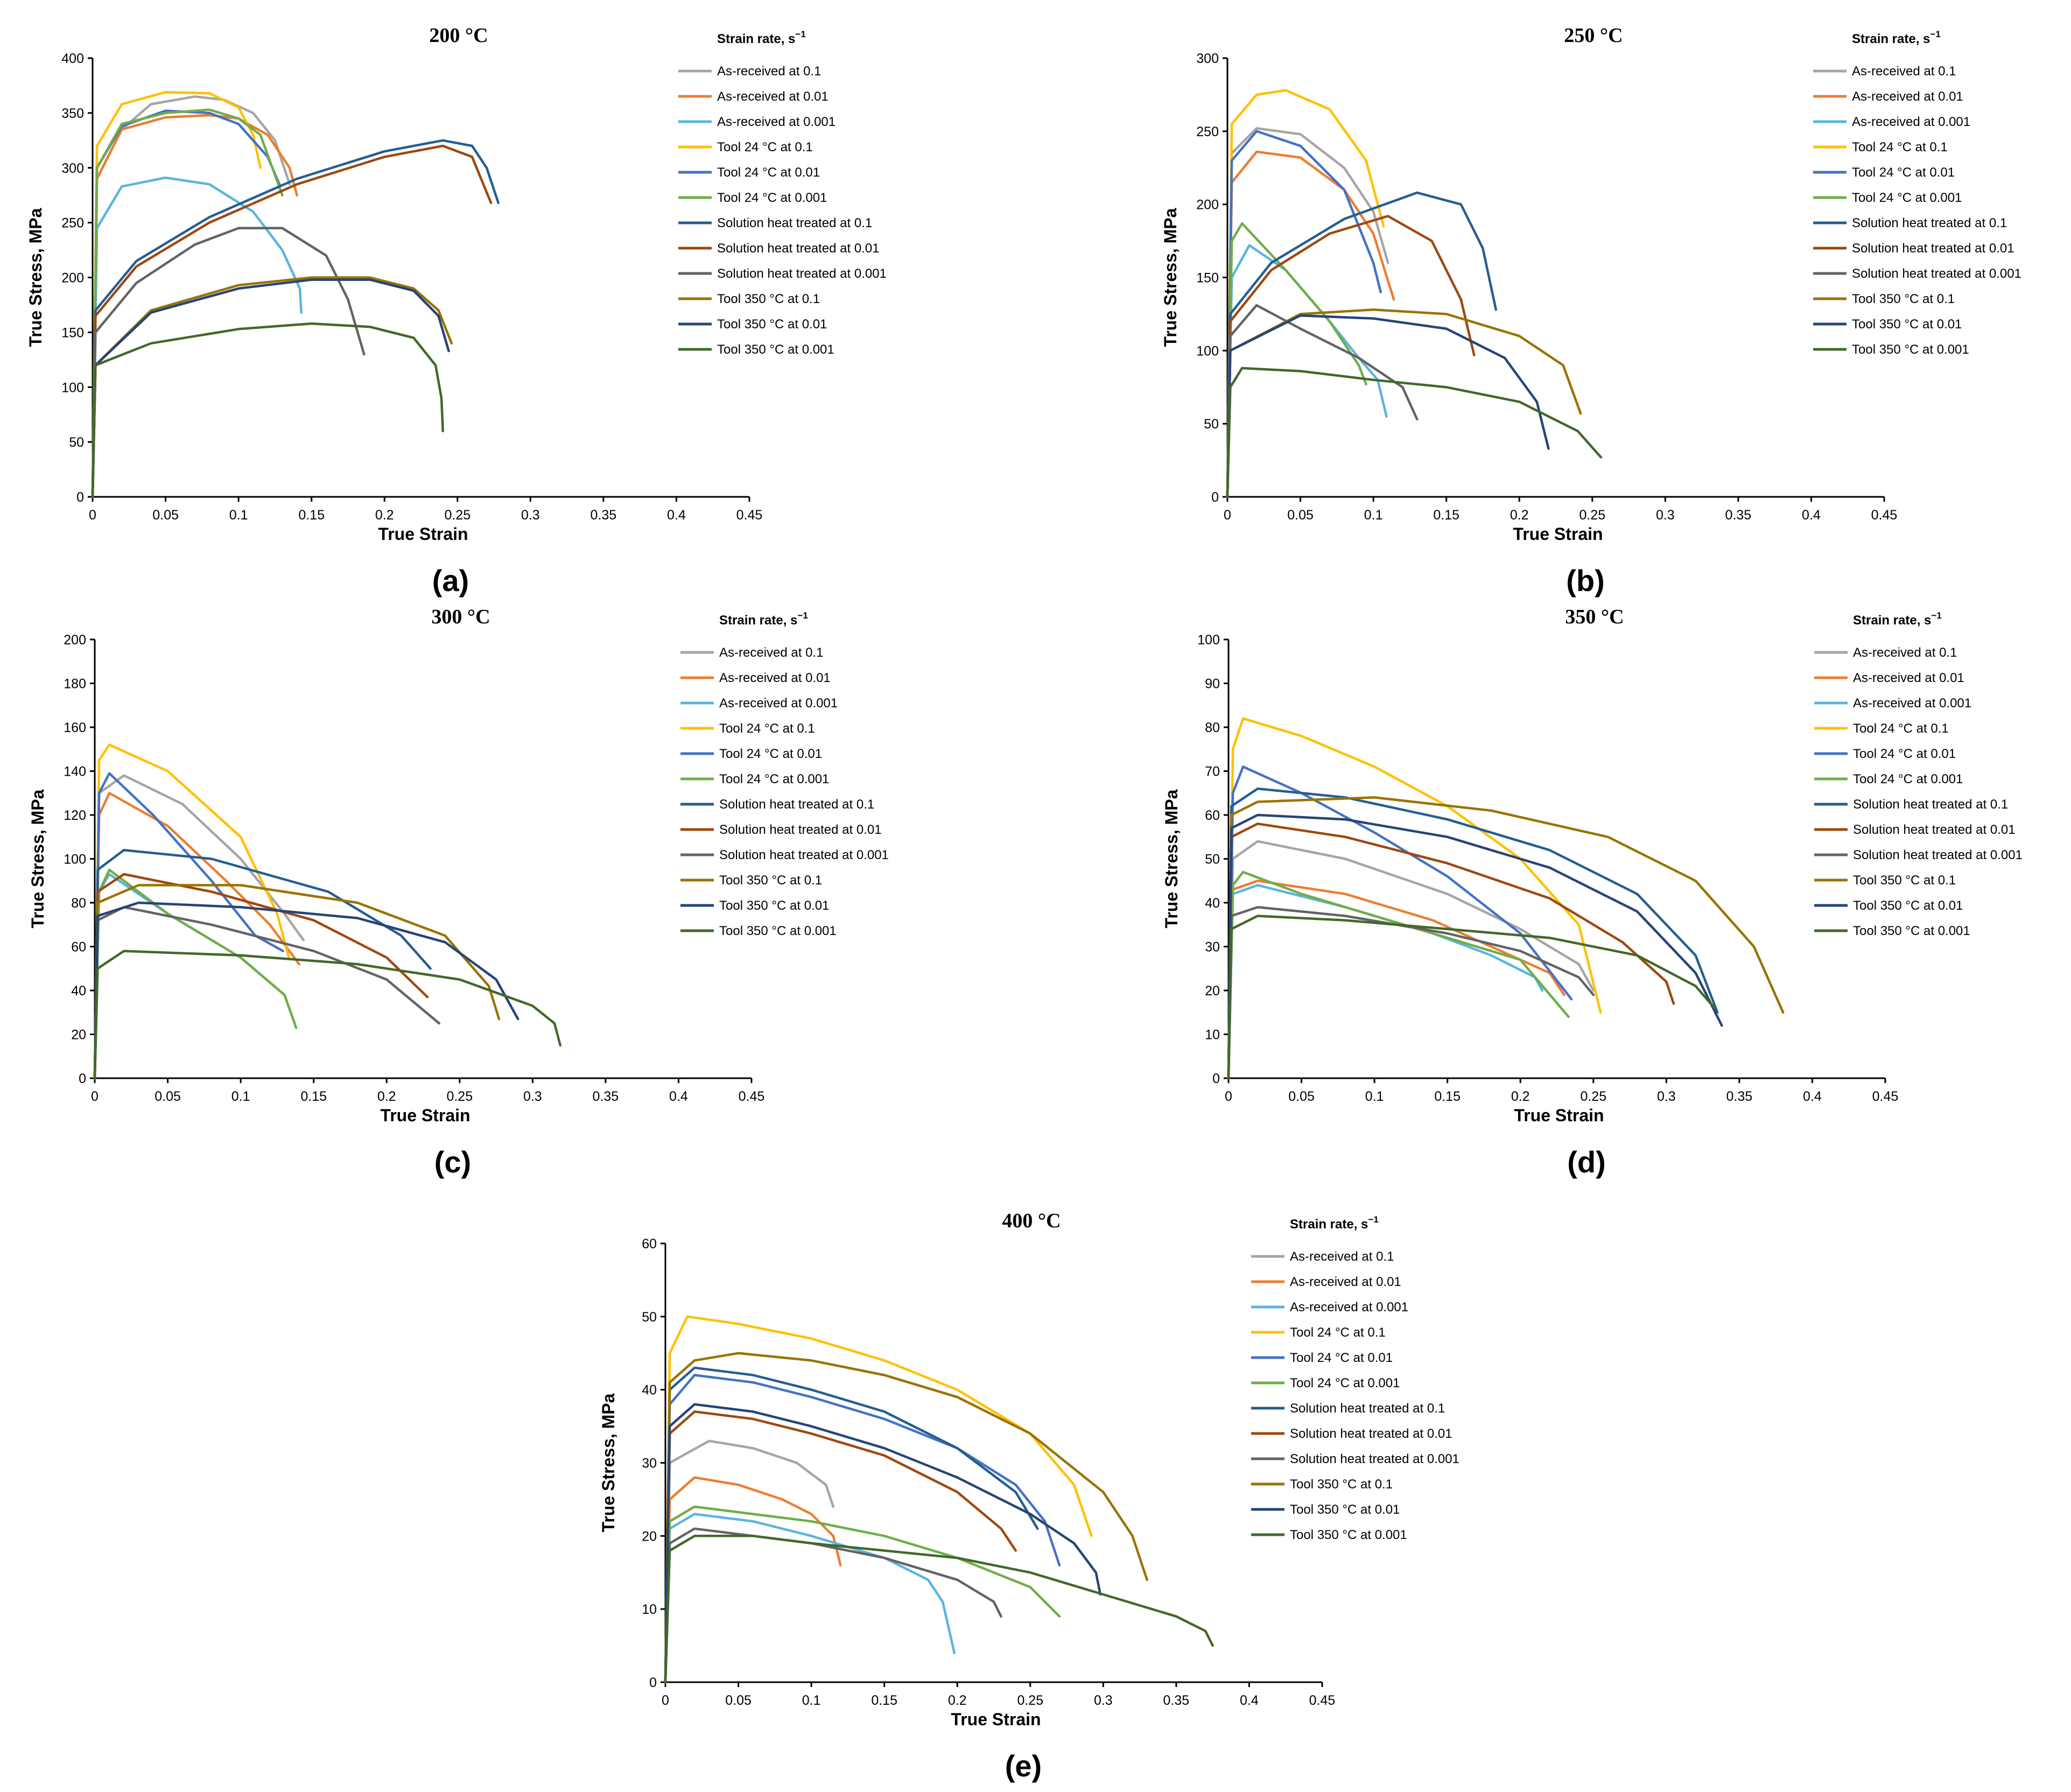 The width and height of the screenshot is (2071, 1792). What do you see at coordinates (1585, 581) in the screenshot?
I see `panel-label: (b)` at bounding box center [1585, 581].